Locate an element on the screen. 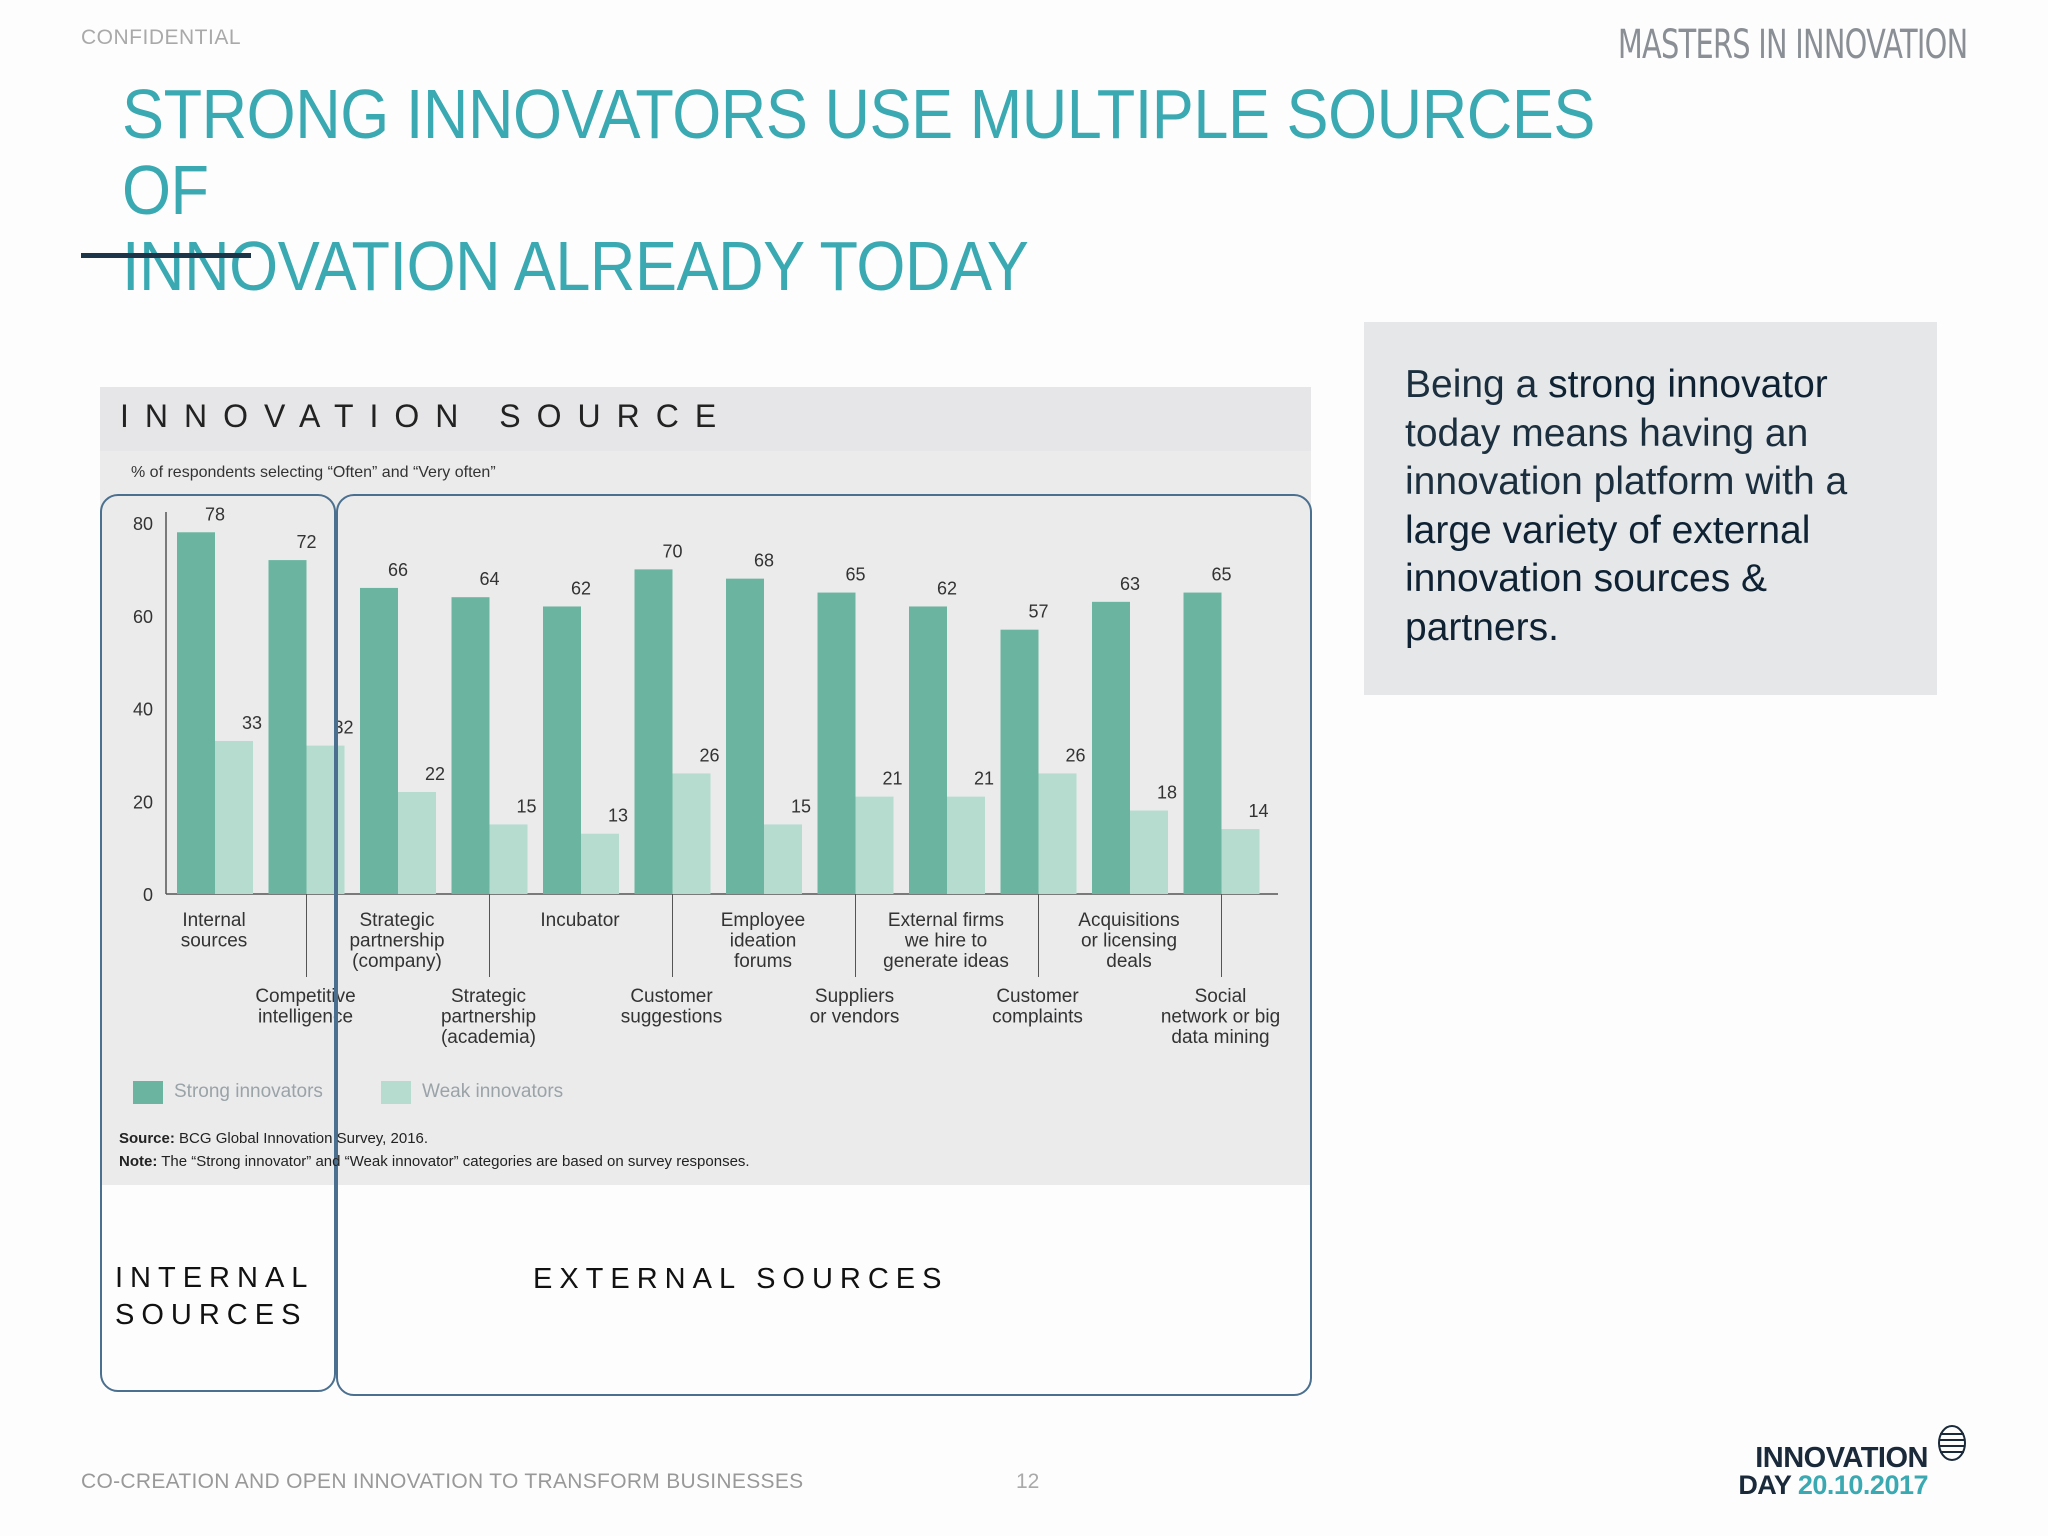 The image size is (2048, 1536). category-label: intelligence is located at coordinates (305, 1017).